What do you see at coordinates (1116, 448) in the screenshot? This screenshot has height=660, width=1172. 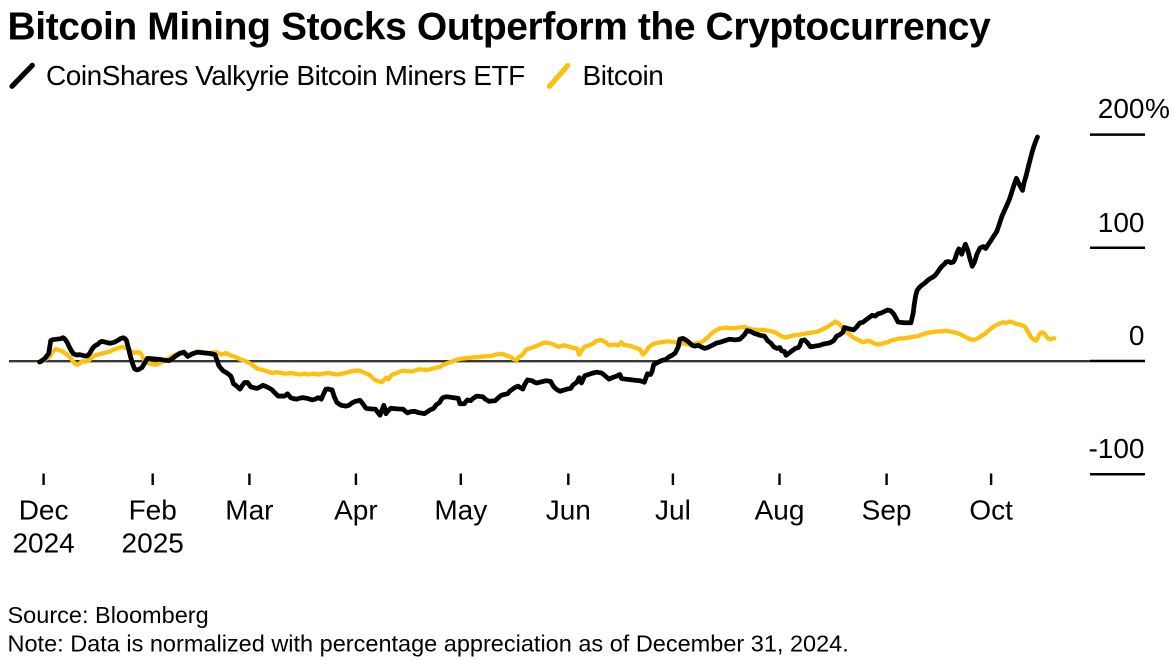 I see `svg-text: -100` at bounding box center [1116, 448].